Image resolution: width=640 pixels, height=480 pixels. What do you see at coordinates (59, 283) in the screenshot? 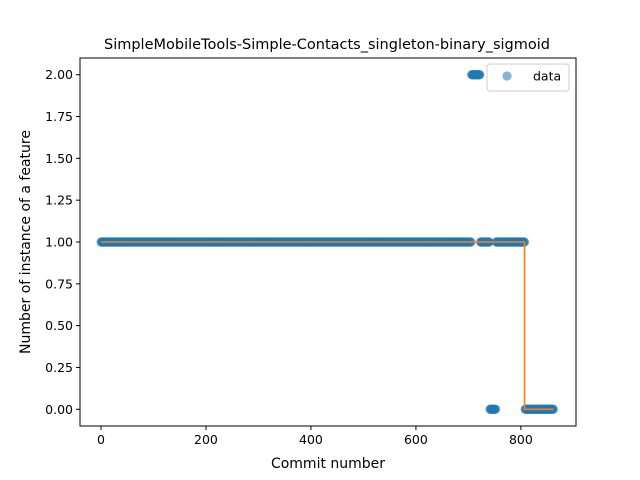
I see `y-tick-label: 0.75` at bounding box center [59, 283].